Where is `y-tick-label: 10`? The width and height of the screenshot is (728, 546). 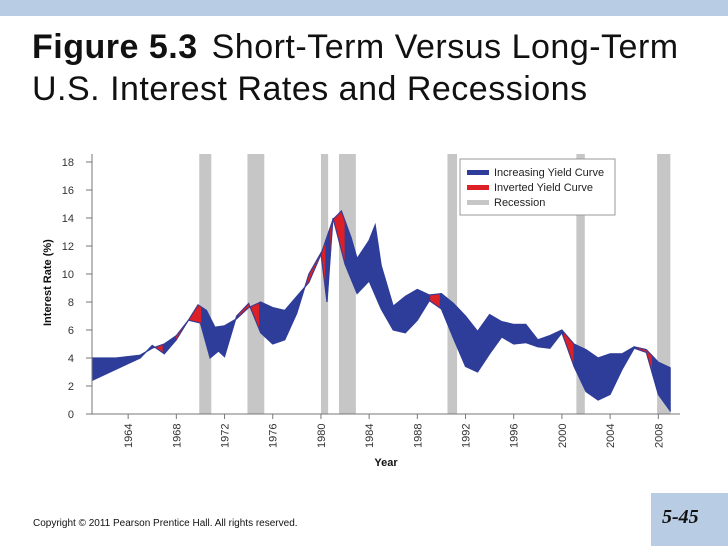 y-tick-label: 10 is located at coordinates (68, 275).